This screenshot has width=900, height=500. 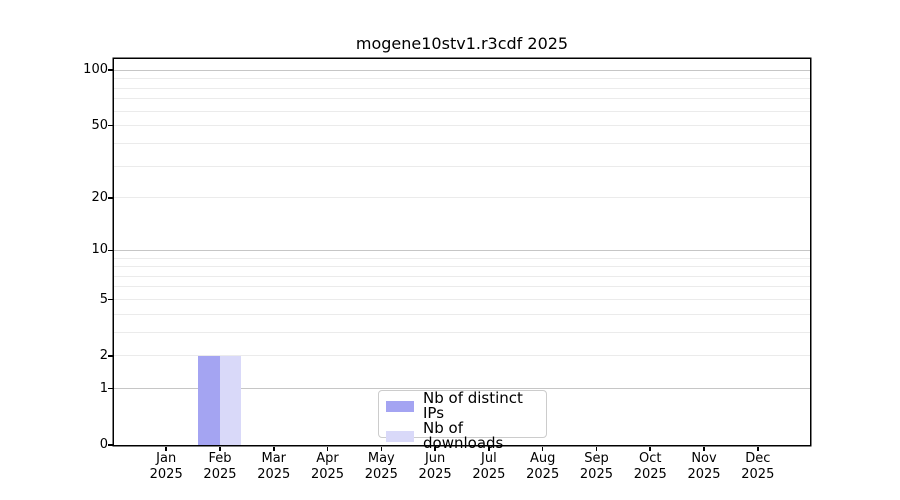 What do you see at coordinates (462, 43) in the screenshot?
I see `chart-title: mogene10stv1.r3cdf 2025` at bounding box center [462, 43].